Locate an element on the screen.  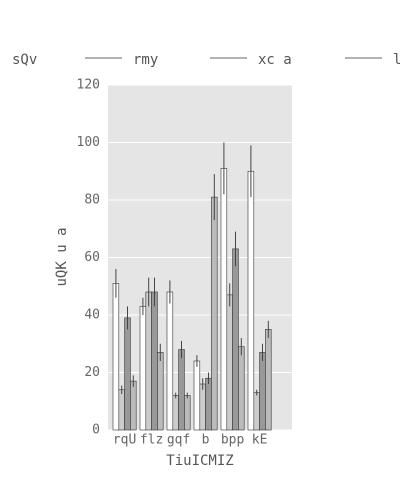
y-tick-label: 60 is located at coordinates (92, 257).